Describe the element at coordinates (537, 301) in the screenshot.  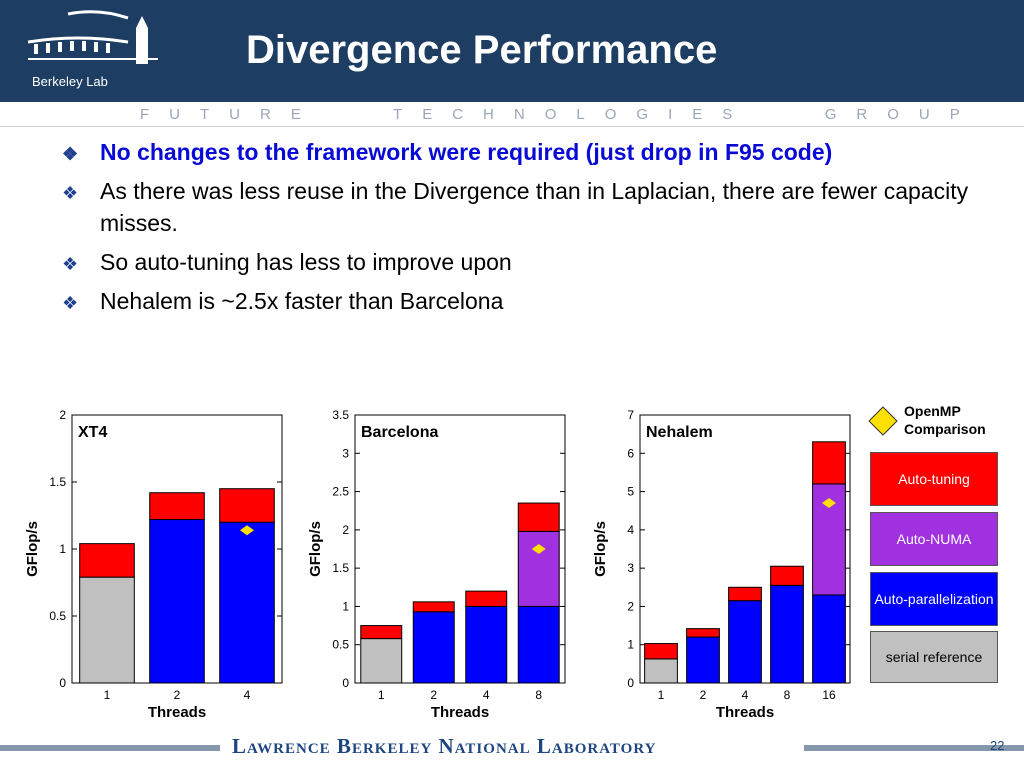
I see `bullet-item: ❖ Nehalem is ~2.5x faster than Barcelona` at that location.